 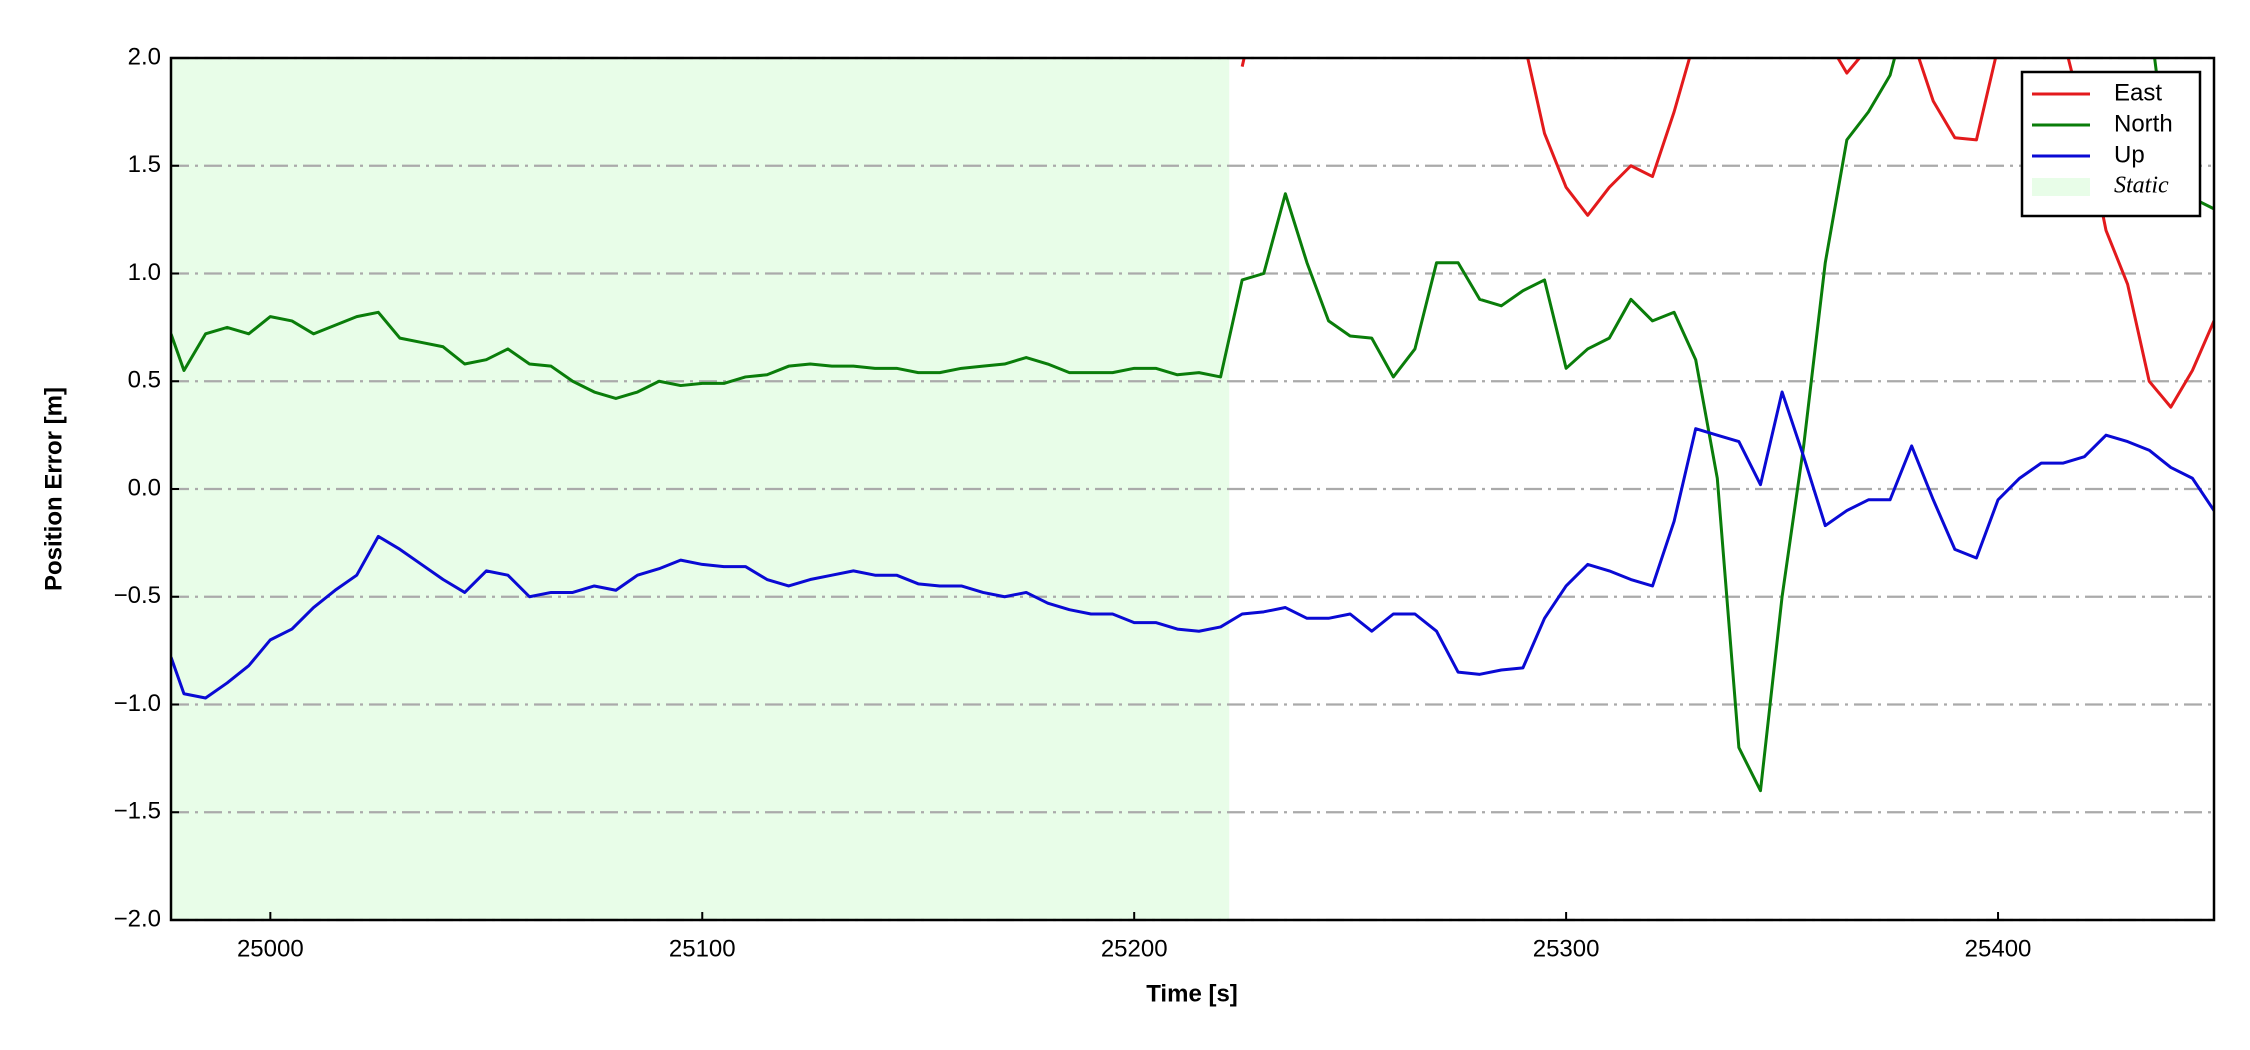 I want to click on x-tick-label: 25100, so click(x=702, y=948).